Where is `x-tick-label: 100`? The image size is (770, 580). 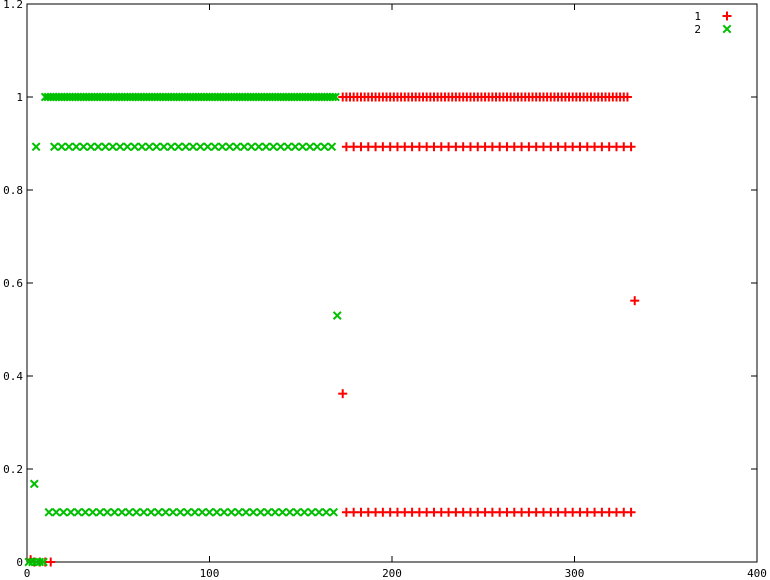
x-tick-label: 100 is located at coordinates (210, 573).